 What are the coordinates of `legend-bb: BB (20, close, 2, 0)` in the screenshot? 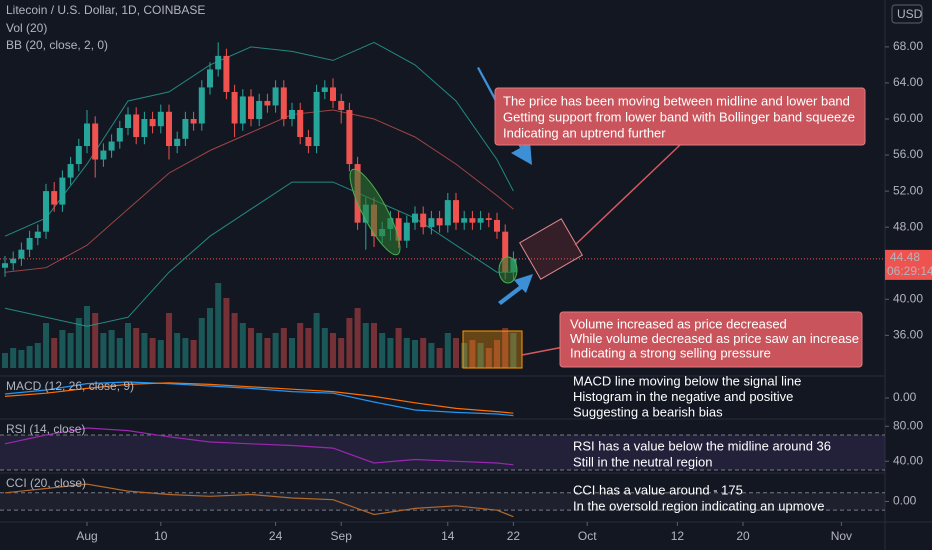 It's located at (57, 45).